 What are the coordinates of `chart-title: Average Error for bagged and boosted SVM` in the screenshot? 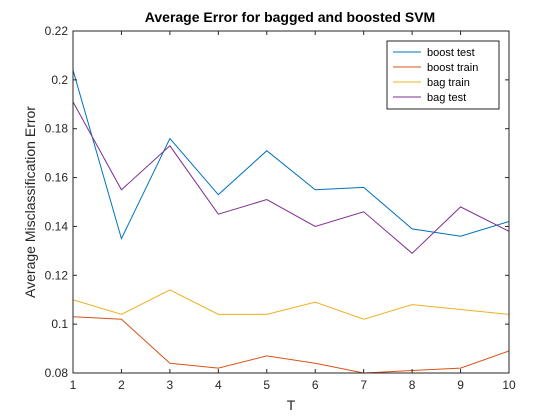 It's located at (290, 17).